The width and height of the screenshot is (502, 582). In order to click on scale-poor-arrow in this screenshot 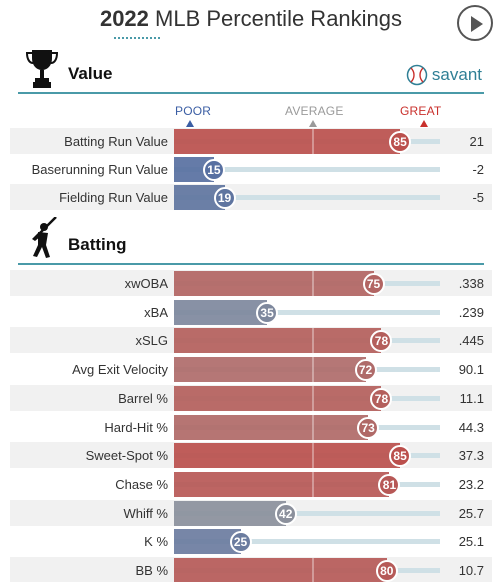, I will do `click(190, 123)`.